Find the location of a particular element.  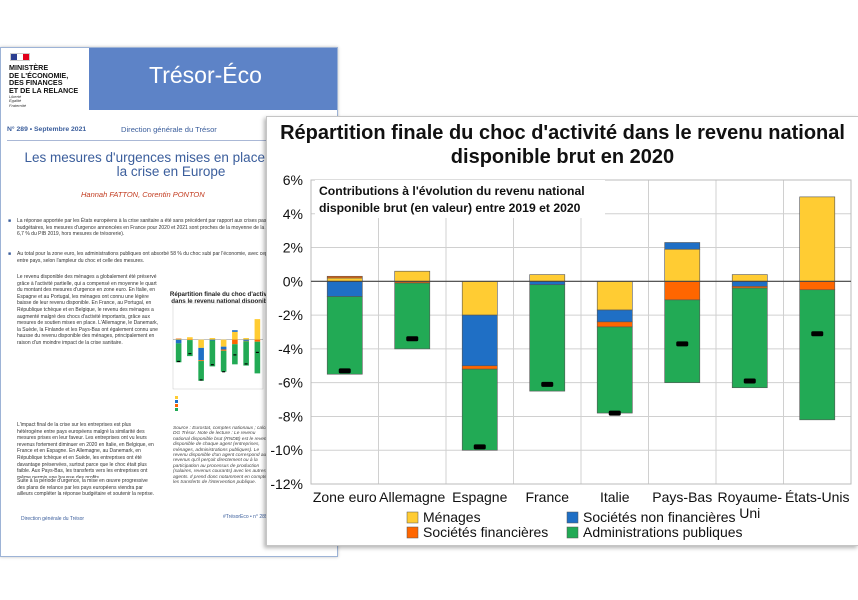

ministry-line: DES FINANCES is located at coordinates (36, 83).